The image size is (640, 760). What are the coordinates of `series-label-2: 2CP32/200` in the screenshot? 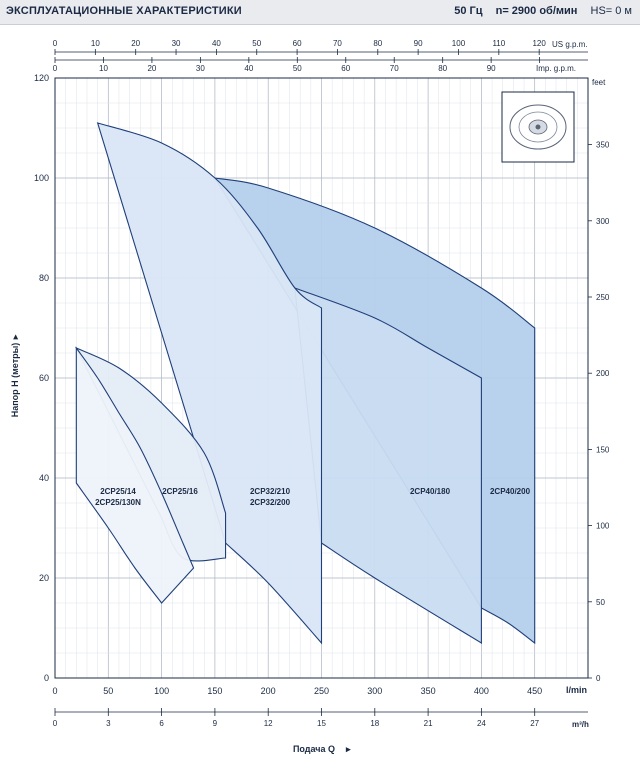 It's located at (270, 502).